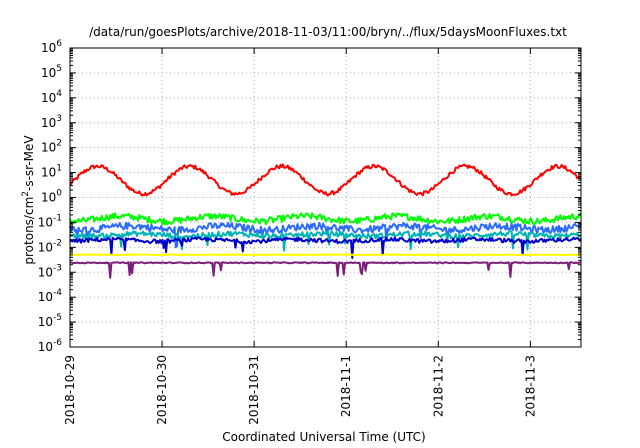  I want to click on x-axis-label: Coordinated Universal Time (UTC), so click(323, 437).